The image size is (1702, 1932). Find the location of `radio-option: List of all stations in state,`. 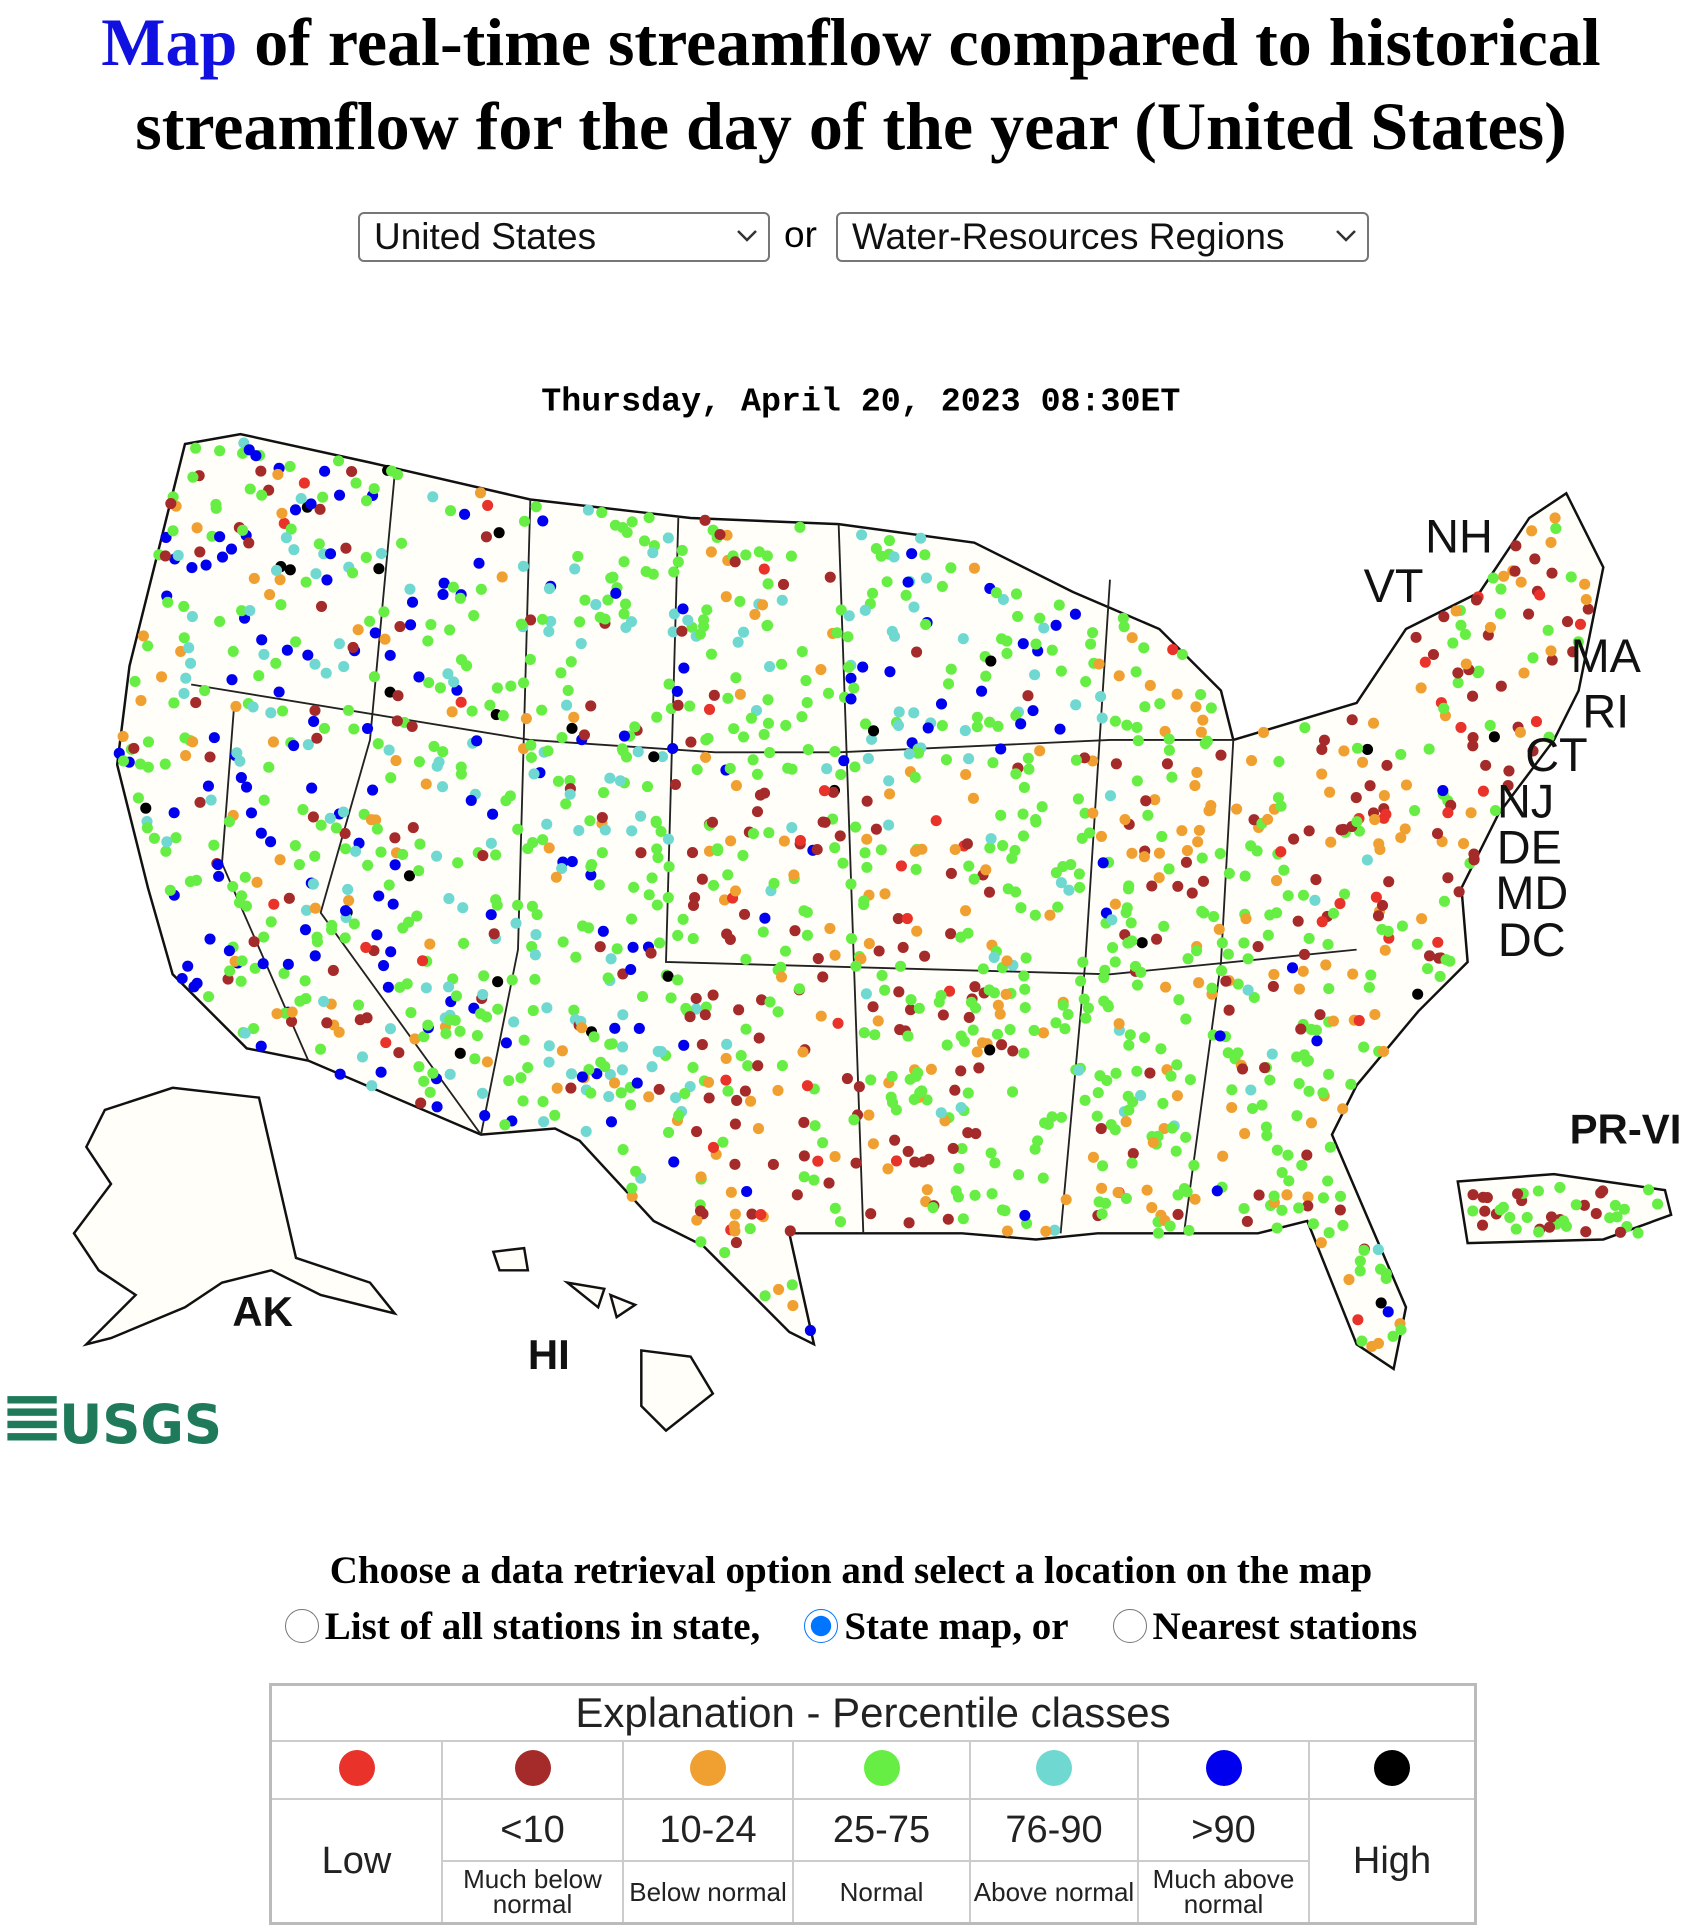

radio-option: List of all stations in state, is located at coordinates (522, 1626).